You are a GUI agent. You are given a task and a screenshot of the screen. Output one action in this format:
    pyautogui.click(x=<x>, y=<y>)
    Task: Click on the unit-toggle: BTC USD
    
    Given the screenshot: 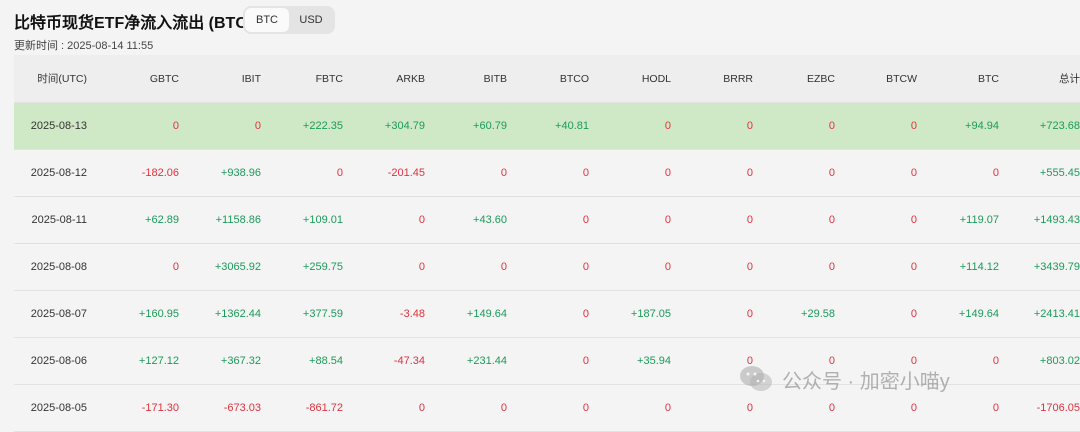 What is the action you would take?
    pyautogui.click(x=289, y=20)
    